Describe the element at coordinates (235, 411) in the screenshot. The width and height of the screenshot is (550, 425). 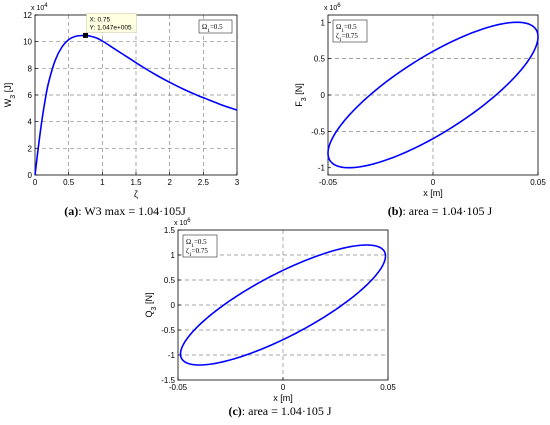
I see `caption-c-label: (c)` at that location.